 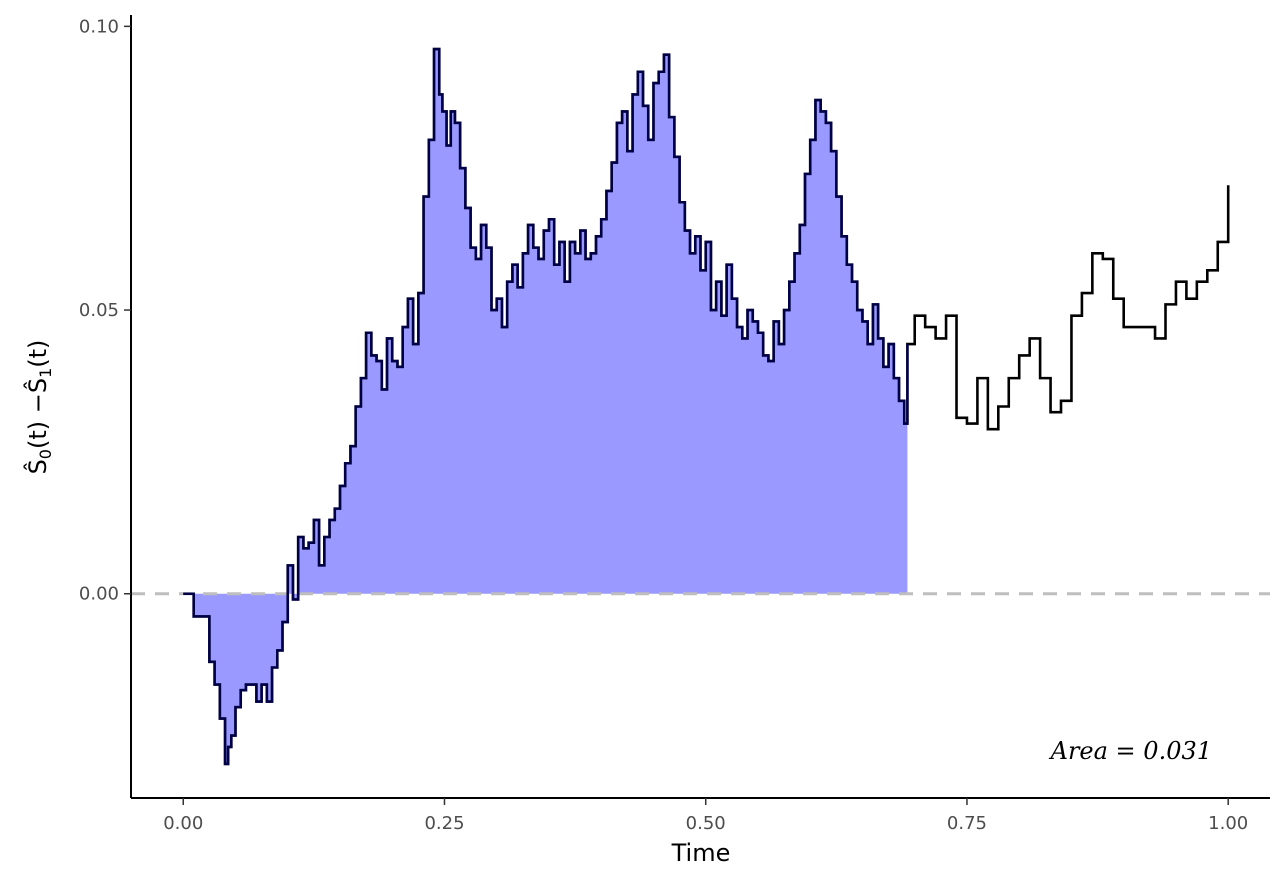 What do you see at coordinates (37, 413) in the screenshot?
I see `y-axis-title-mid: (t) −Ŝ` at bounding box center [37, 413].